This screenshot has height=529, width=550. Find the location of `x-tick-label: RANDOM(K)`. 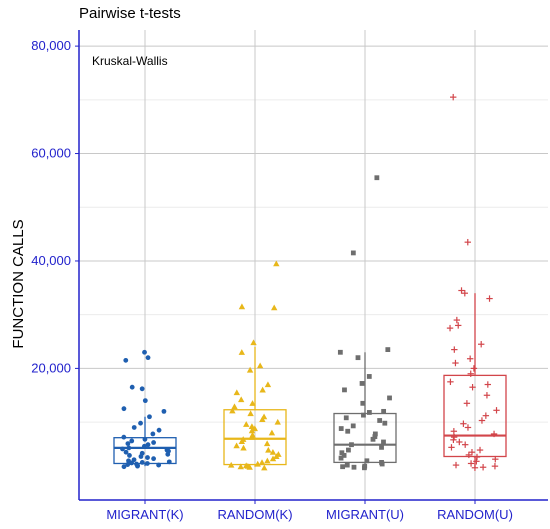

x-tick-label: RANDOM(K) is located at coordinates (254, 514).